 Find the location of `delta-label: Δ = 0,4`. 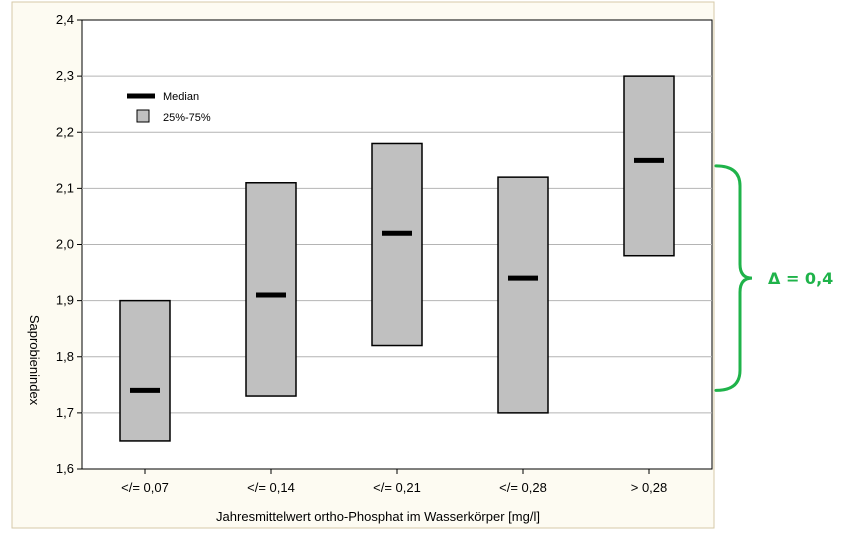

delta-label: Δ = 0,4 is located at coordinates (800, 278).